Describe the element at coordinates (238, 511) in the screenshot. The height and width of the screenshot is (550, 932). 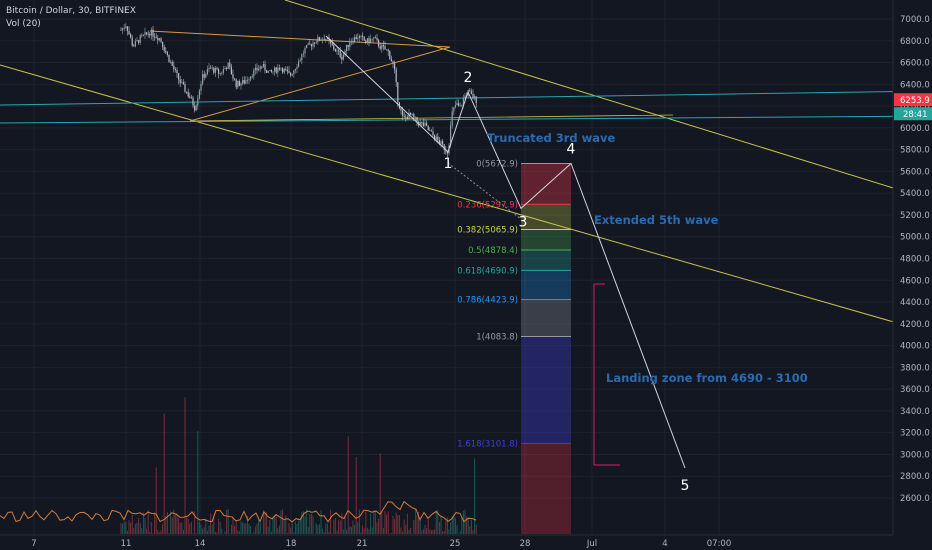
I see `volume-ma-line` at that location.